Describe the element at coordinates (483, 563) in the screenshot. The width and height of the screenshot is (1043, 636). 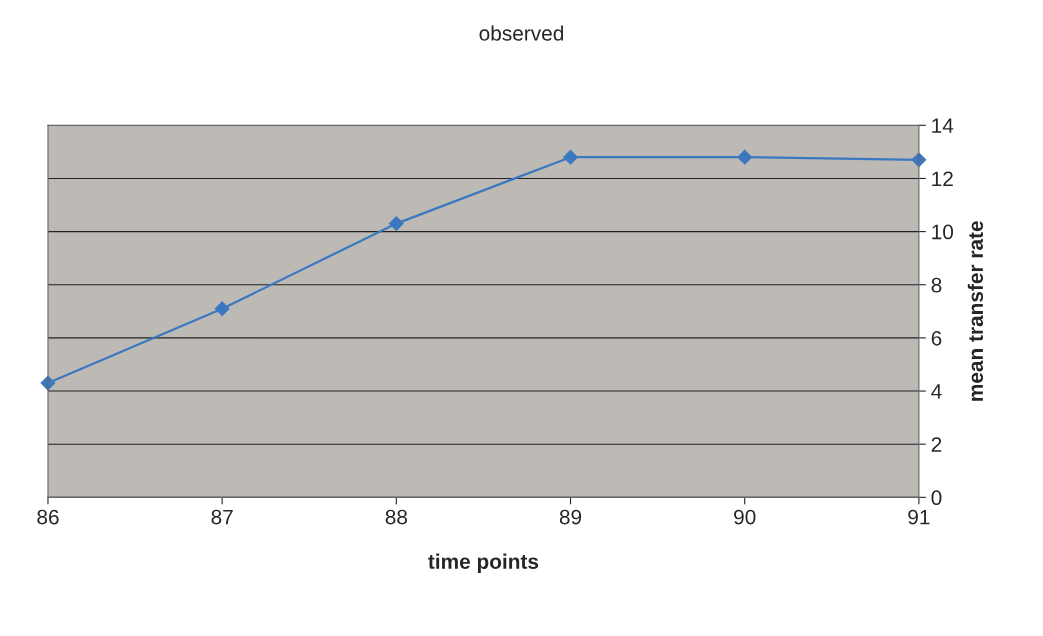
I see `x-axis-title: time points` at that location.